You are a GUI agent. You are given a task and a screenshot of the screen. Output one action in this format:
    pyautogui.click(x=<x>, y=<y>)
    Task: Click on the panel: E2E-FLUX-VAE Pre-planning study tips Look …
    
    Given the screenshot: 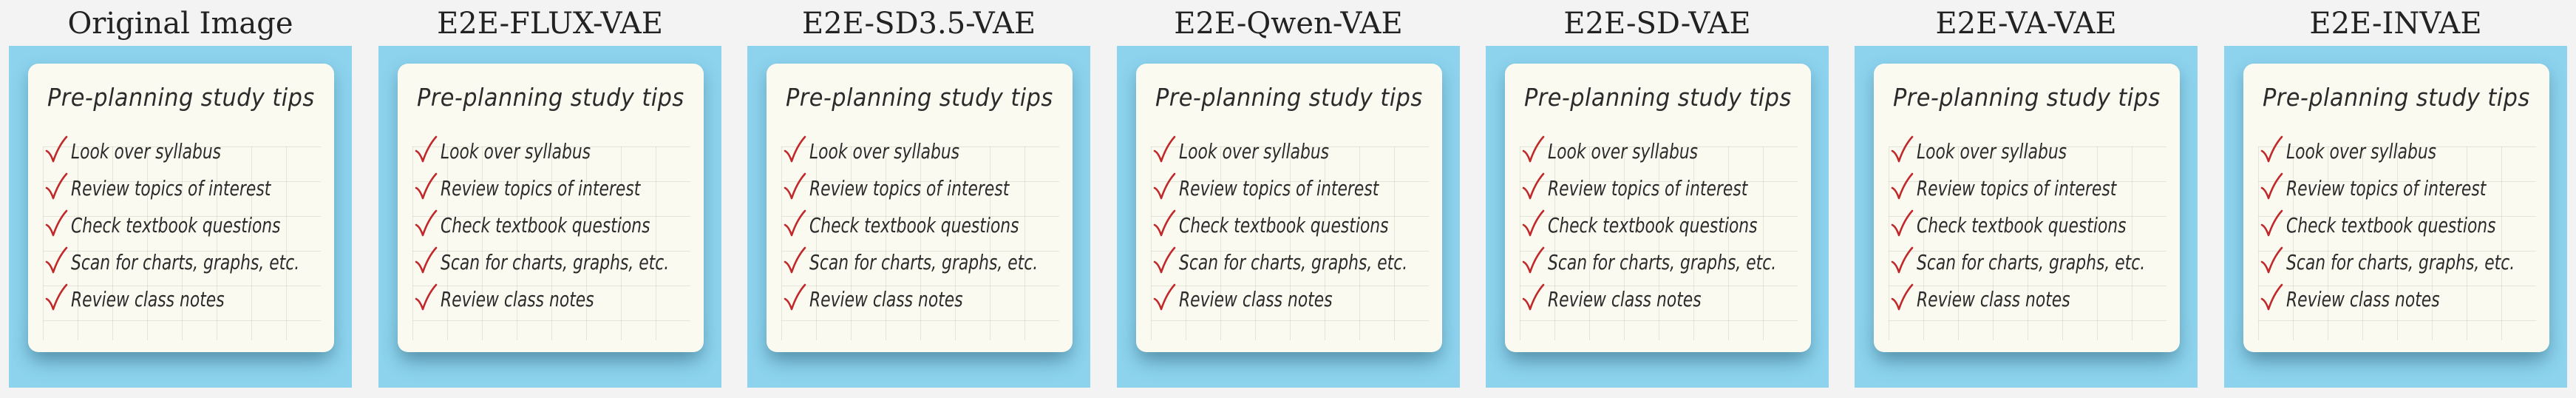 What is the action you would take?
    pyautogui.click(x=549, y=199)
    